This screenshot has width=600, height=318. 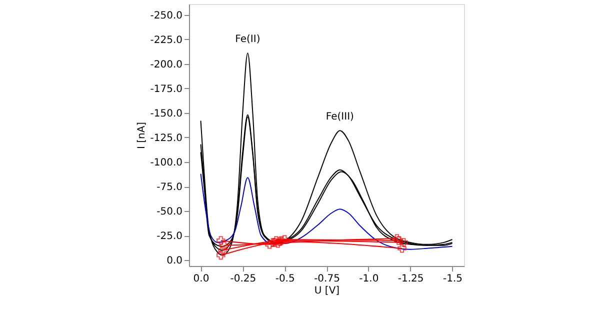 What do you see at coordinates (169, 212) in the screenshot?
I see `y-tick-label: -50.0` at bounding box center [169, 212].